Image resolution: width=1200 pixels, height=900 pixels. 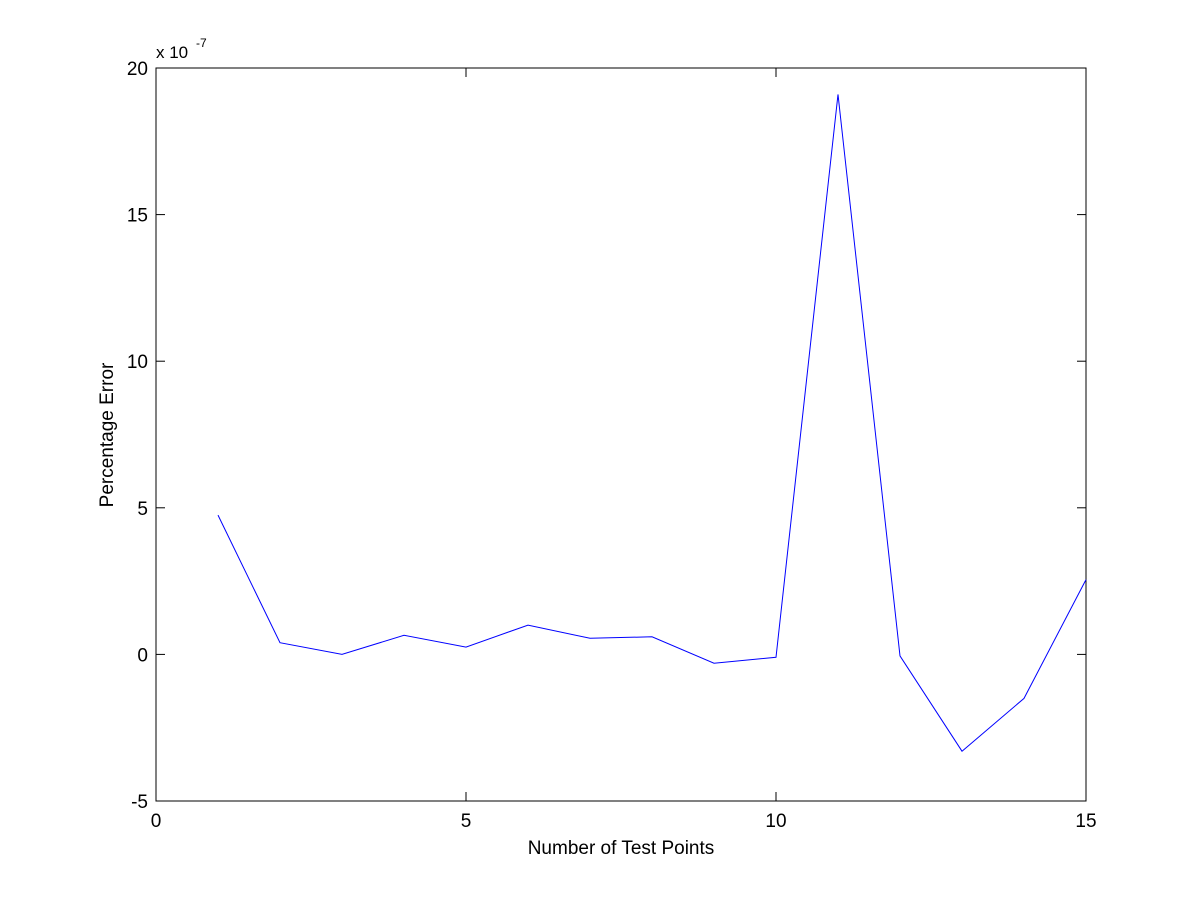 What do you see at coordinates (137, 362) in the screenshot?
I see `y-tick-label: 10` at bounding box center [137, 362].